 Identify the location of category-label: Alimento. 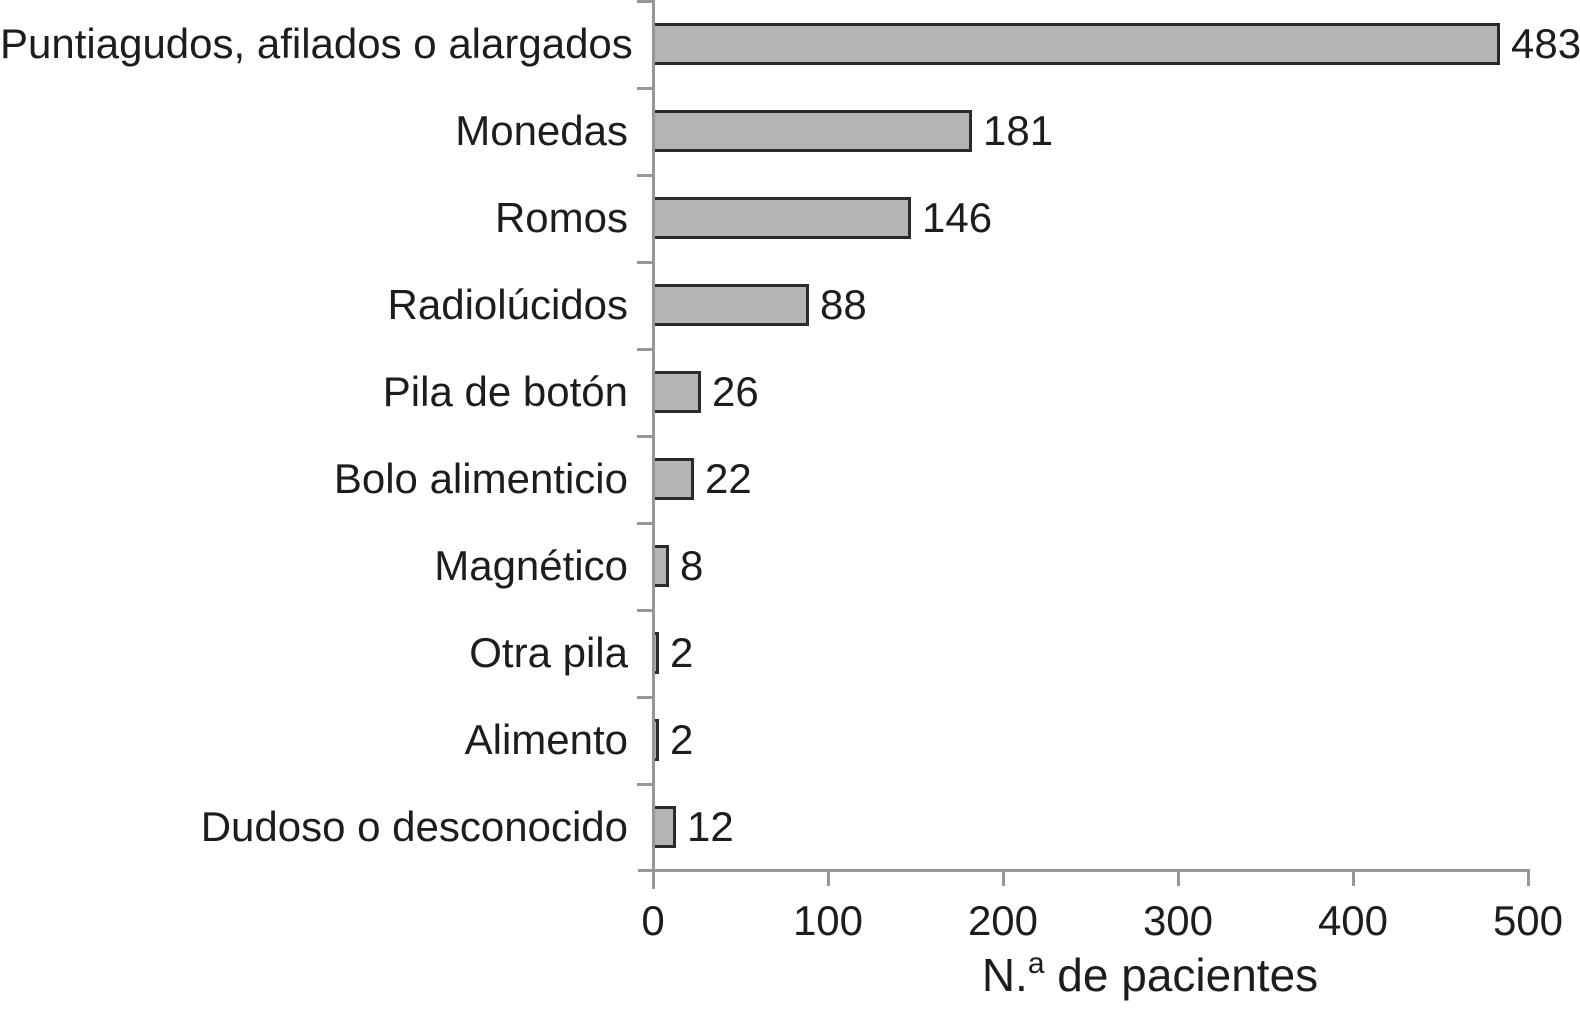
(546, 739).